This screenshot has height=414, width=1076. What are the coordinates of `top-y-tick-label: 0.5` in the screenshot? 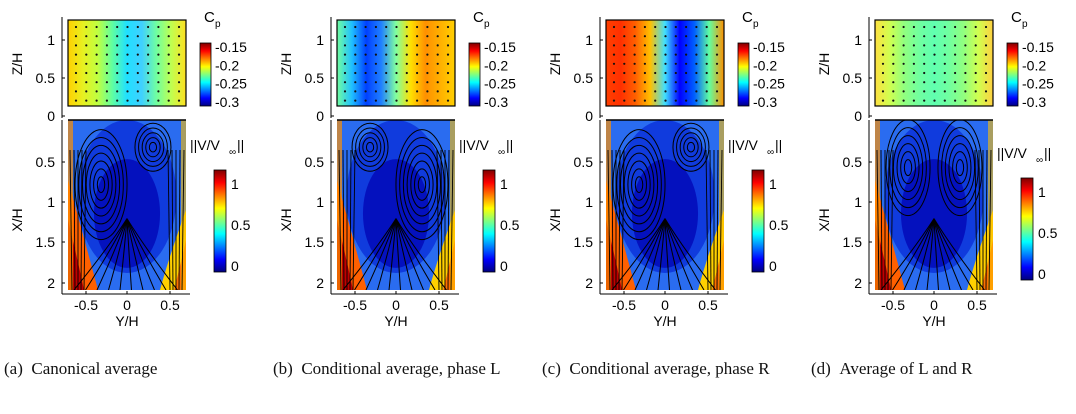 It's located at (853, 78).